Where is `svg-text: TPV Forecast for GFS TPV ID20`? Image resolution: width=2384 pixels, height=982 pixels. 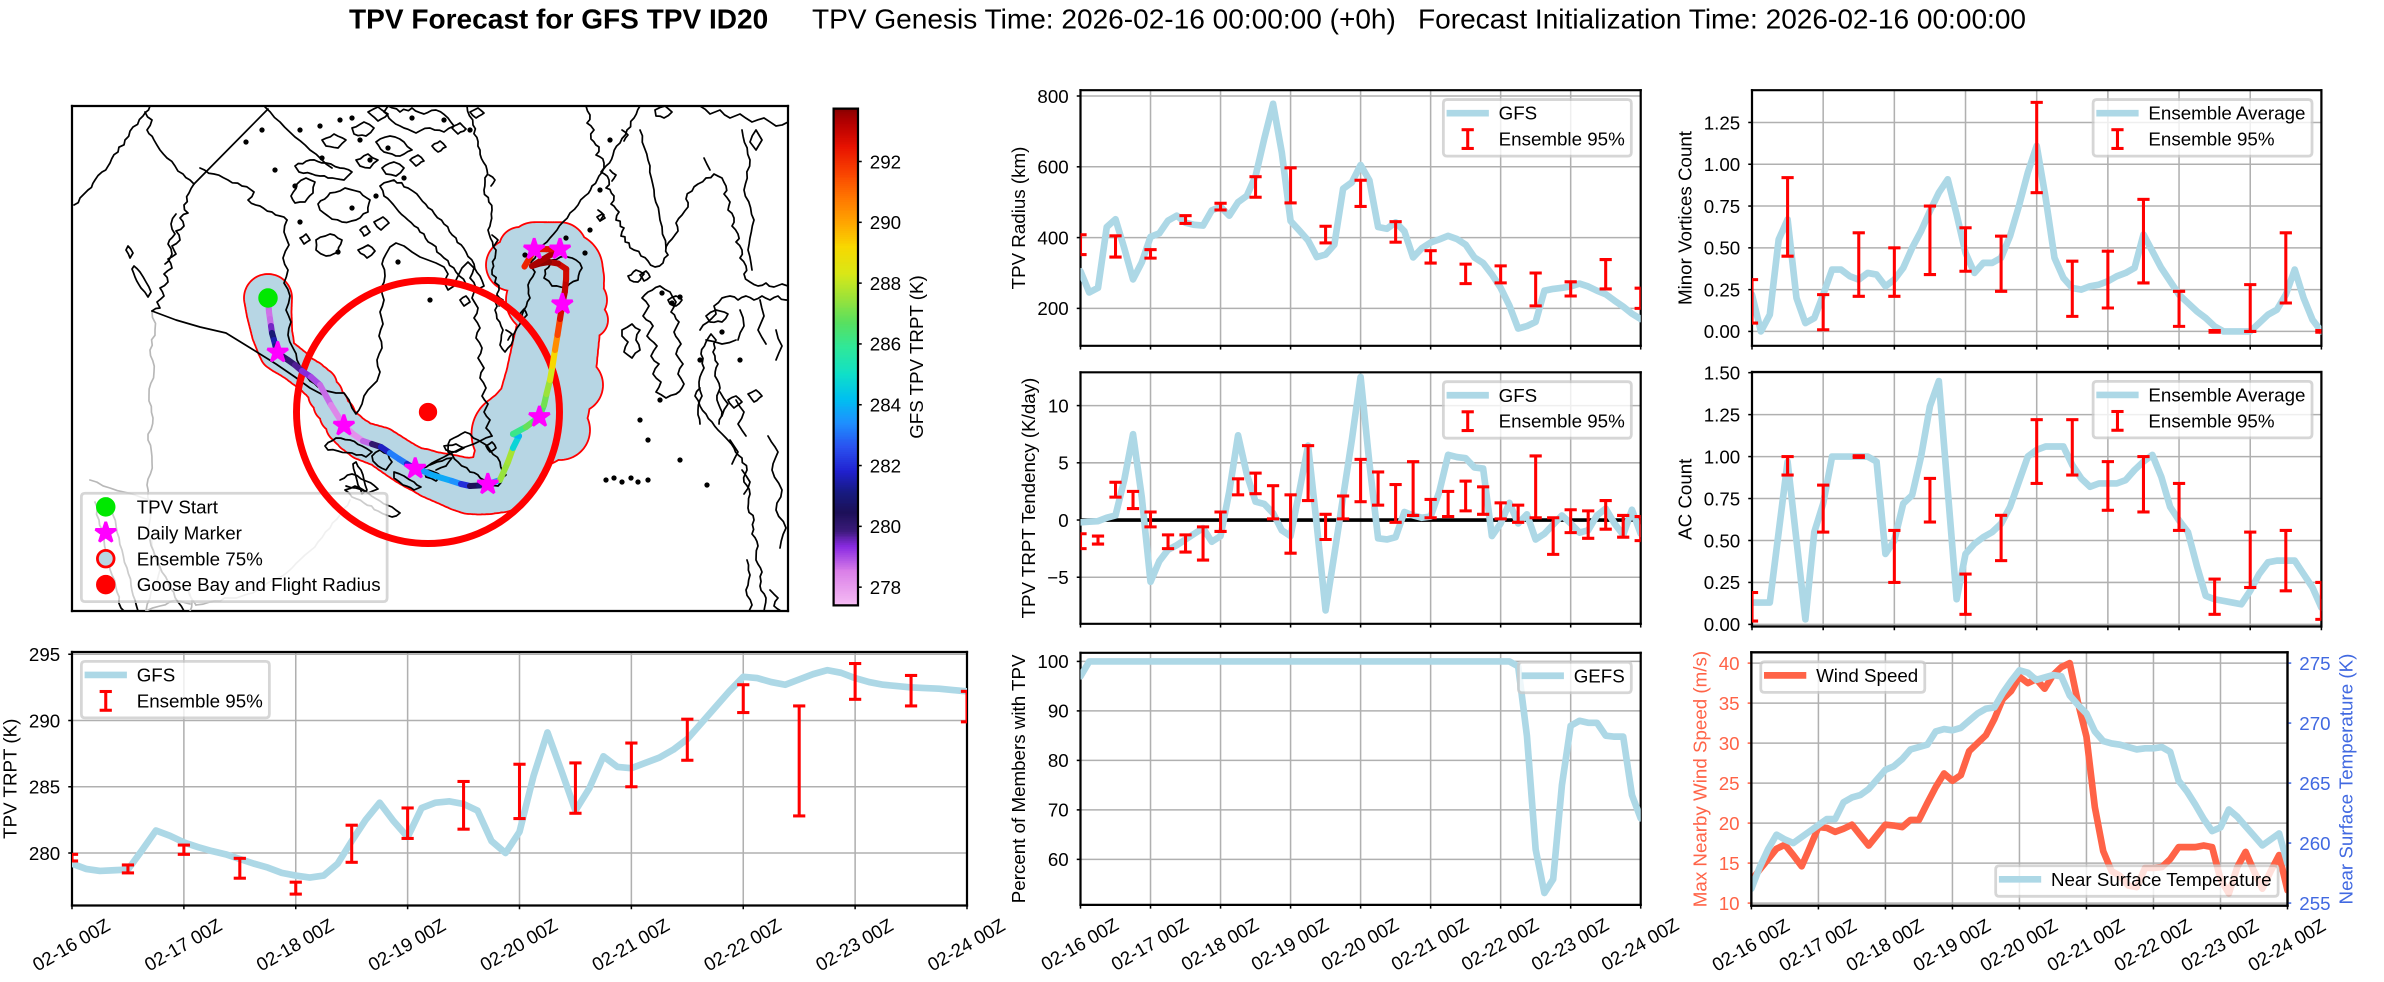
svg-text: TPV Forecast for GFS TPV ID20 is located at coordinates (558, 18).